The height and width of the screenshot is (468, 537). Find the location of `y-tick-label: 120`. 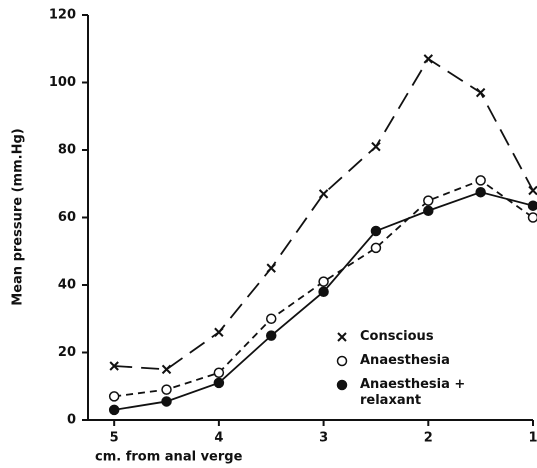

y-tick-label: 120 is located at coordinates (62, 15).